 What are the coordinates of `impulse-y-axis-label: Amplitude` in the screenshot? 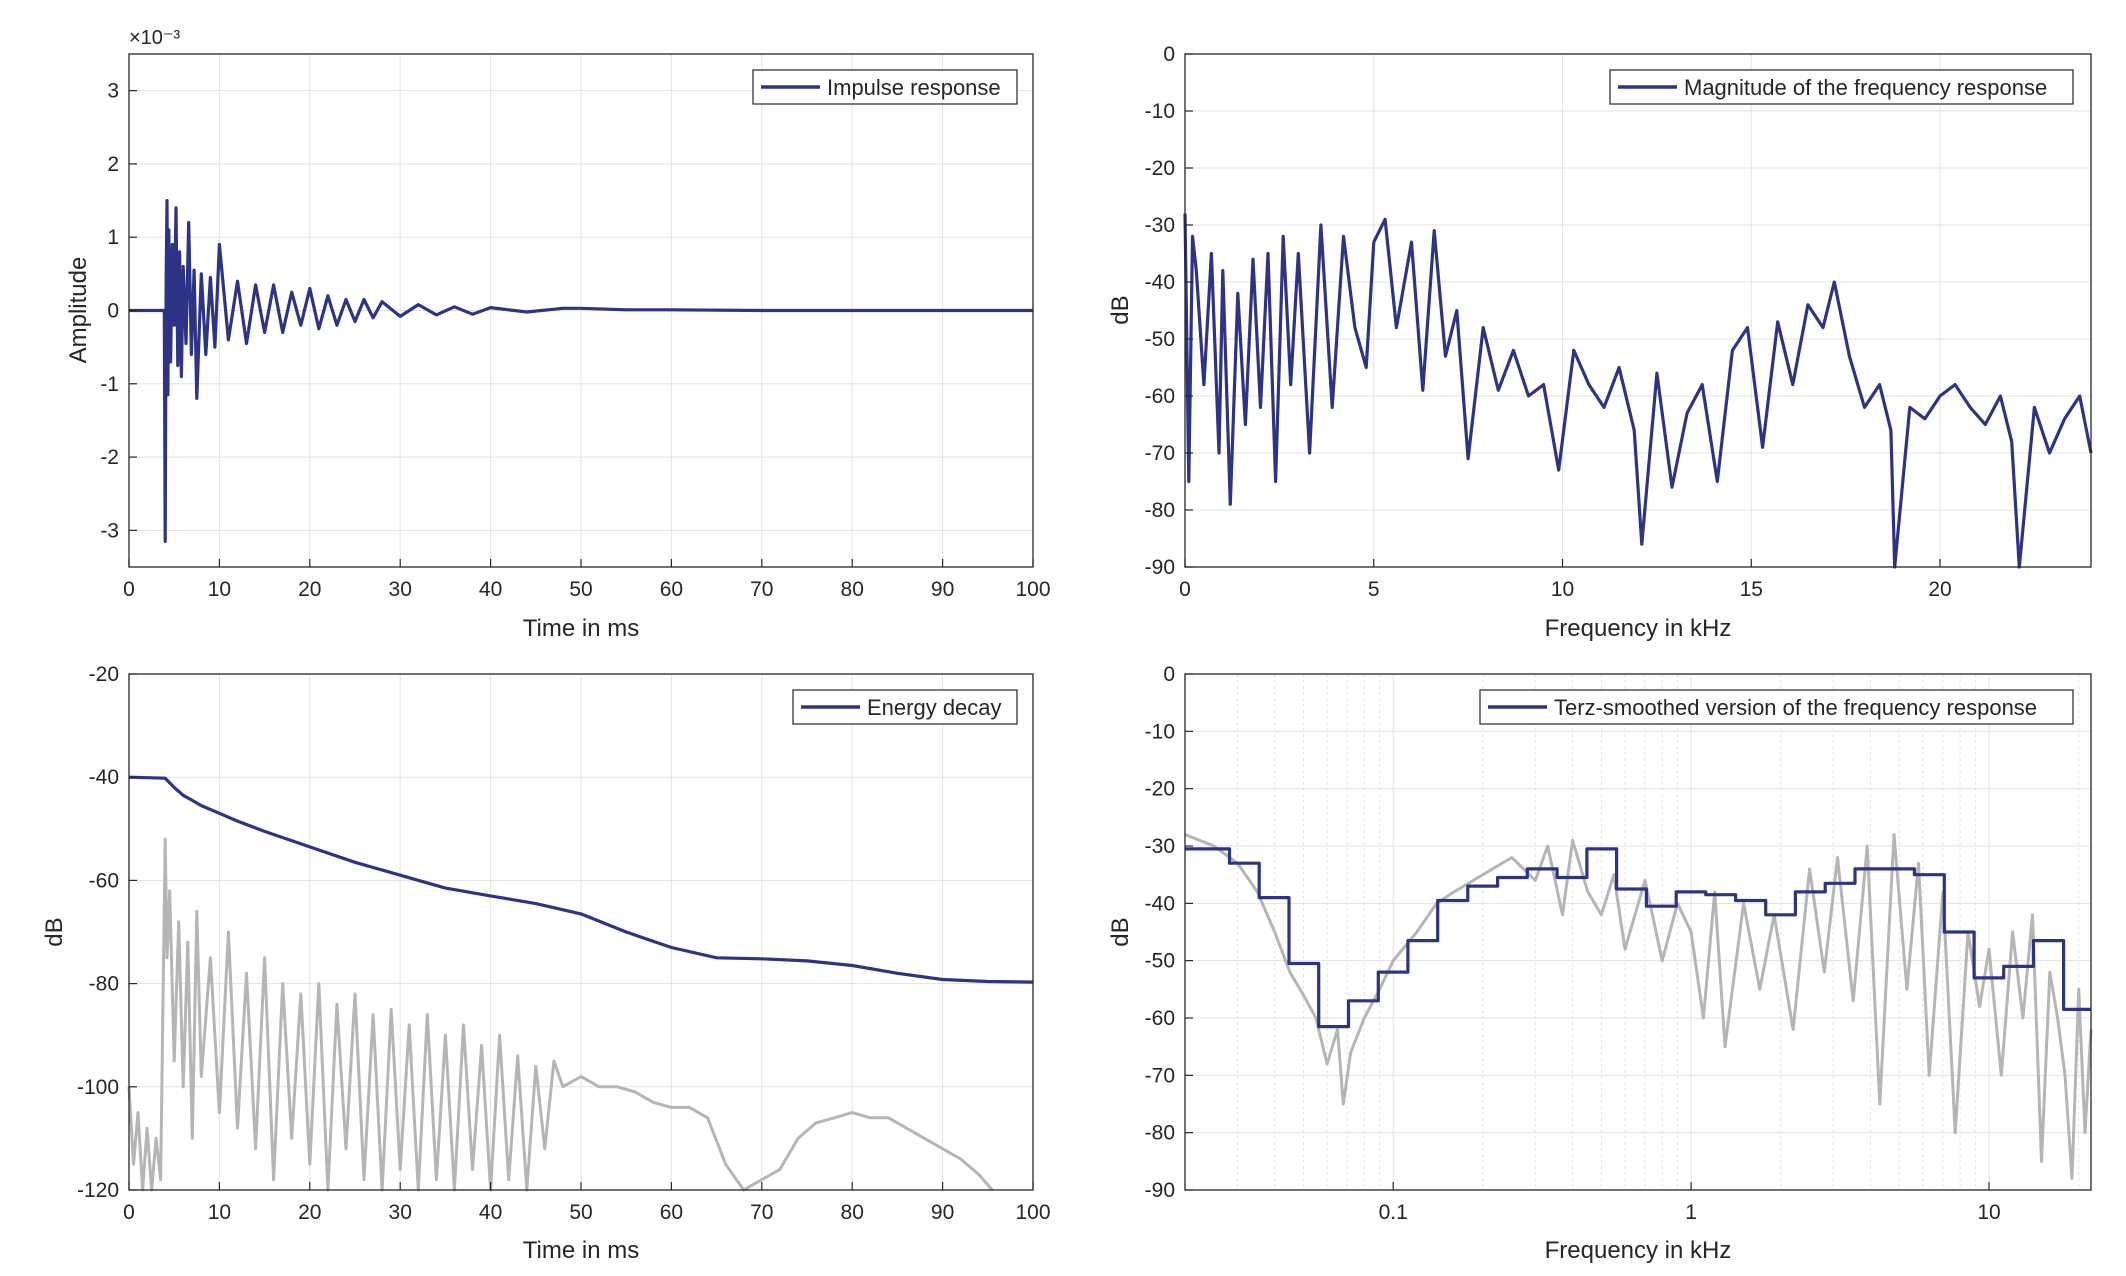 It's located at (78, 310).